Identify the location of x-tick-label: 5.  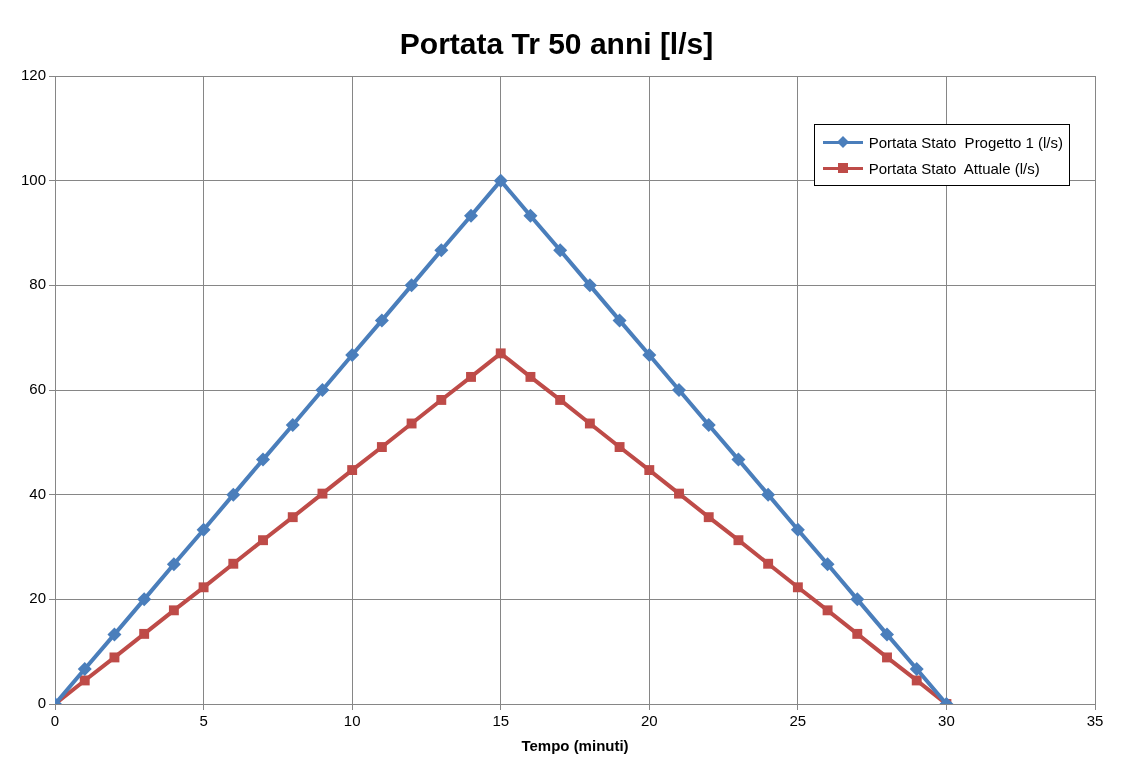
(203, 721).